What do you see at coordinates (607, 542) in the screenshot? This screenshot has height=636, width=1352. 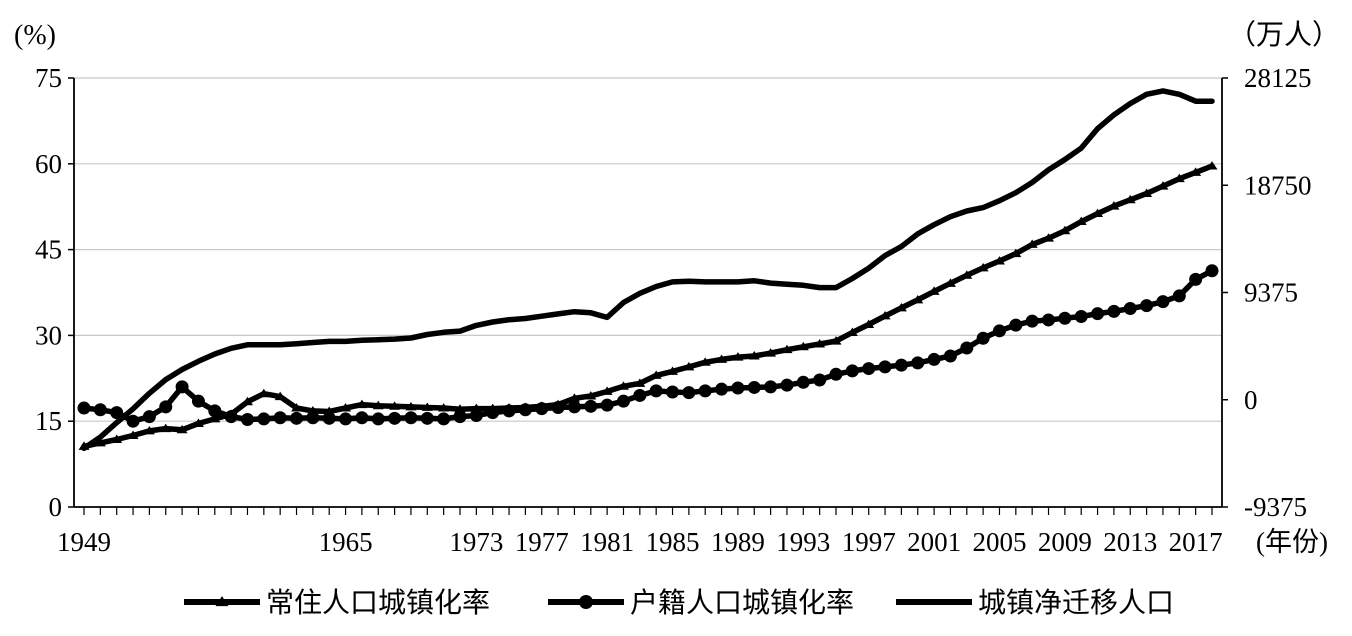 I see `x-tick-label: 1981` at bounding box center [607, 542].